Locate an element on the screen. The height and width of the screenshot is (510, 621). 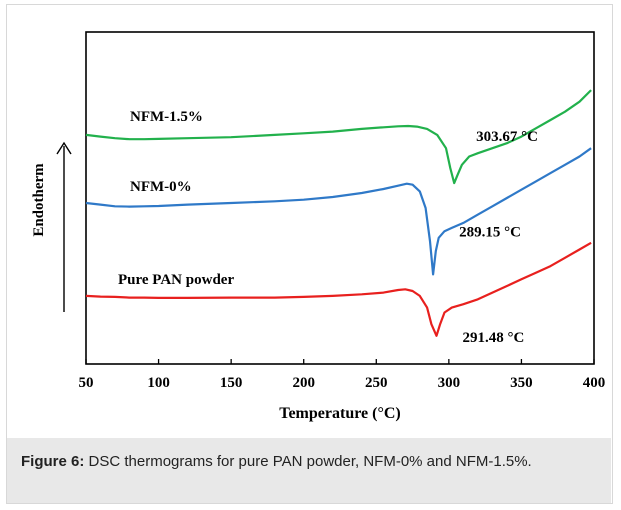
x-tick-label: 100 is located at coordinates (158, 383).